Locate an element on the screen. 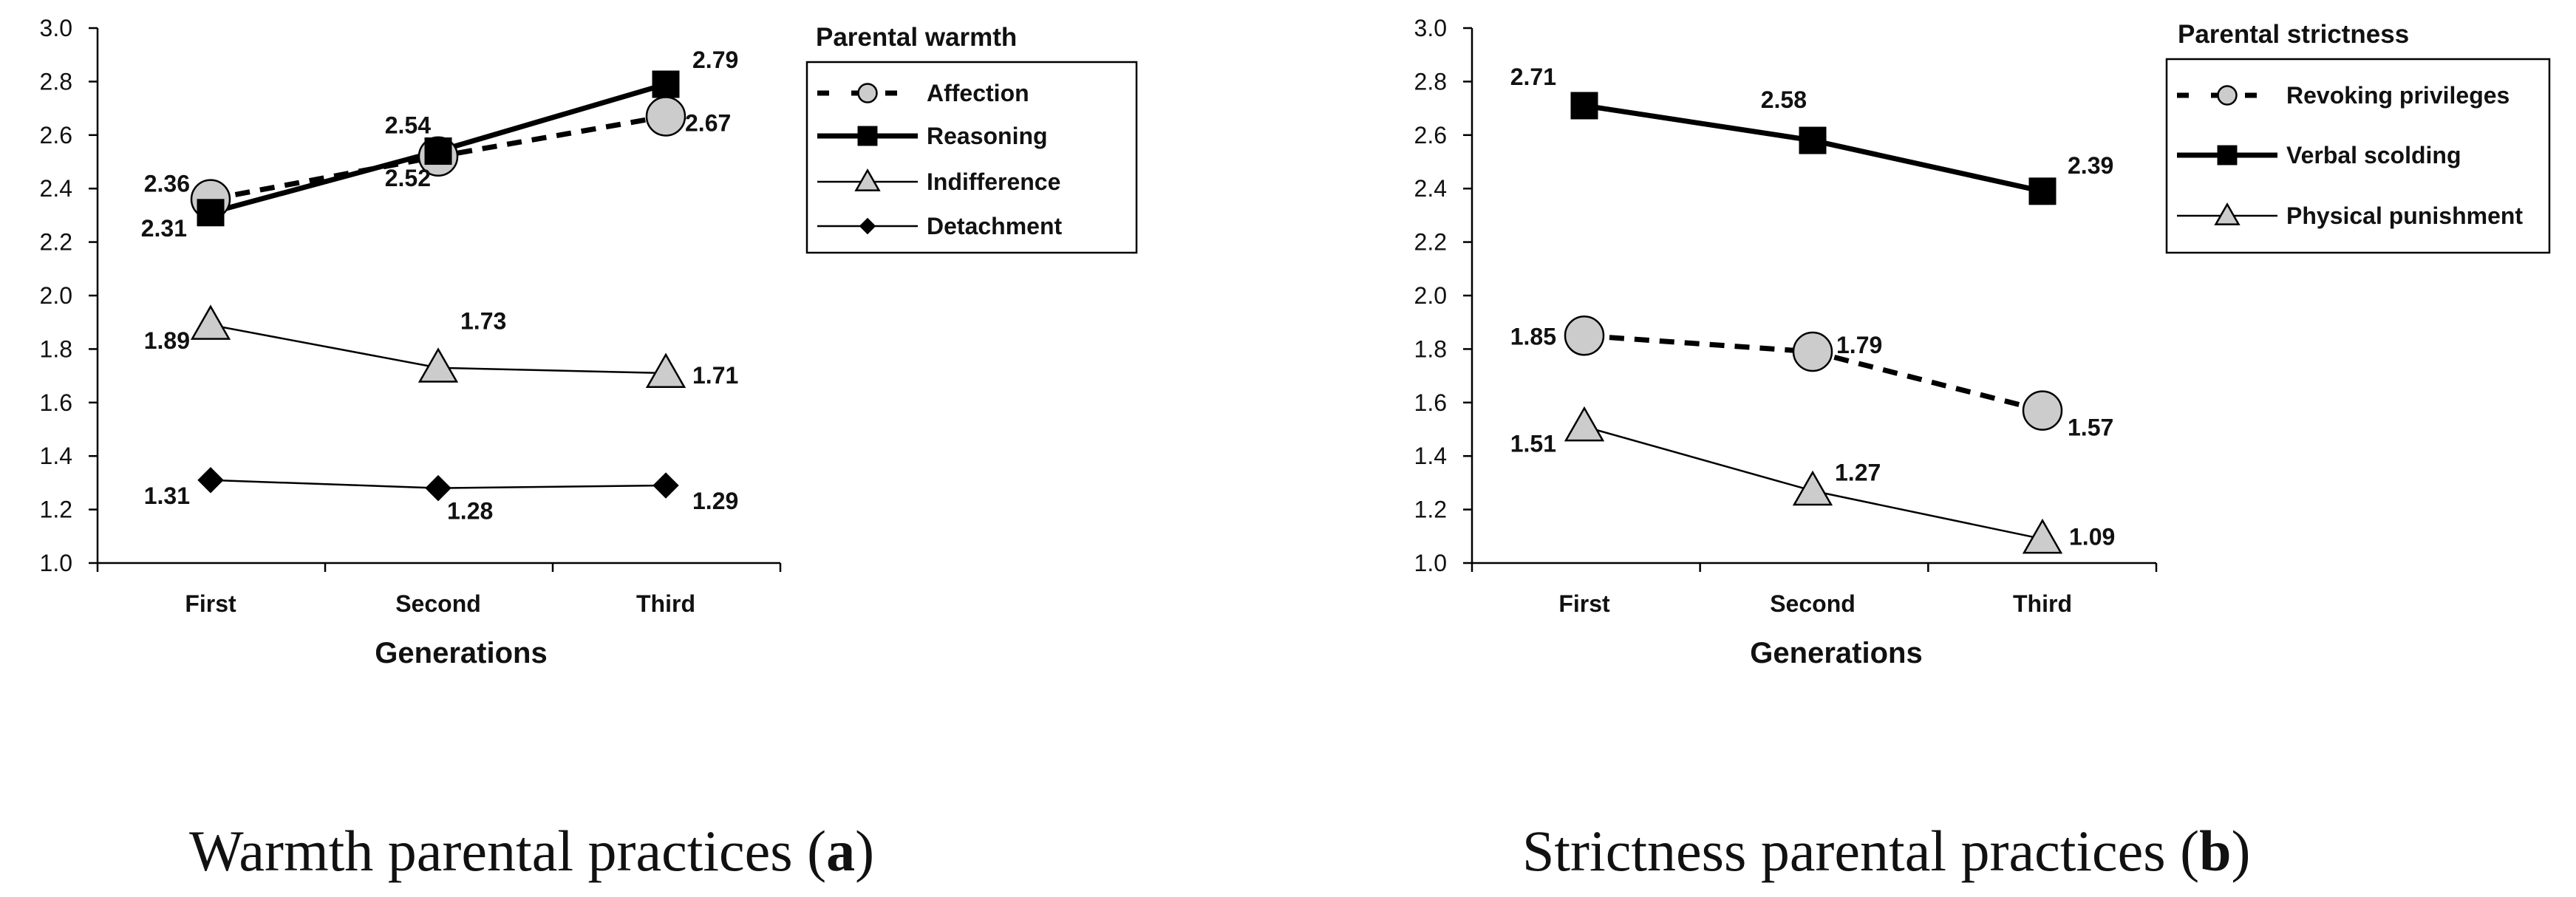 The width and height of the screenshot is (2576, 897). data-point-affection is located at coordinates (665, 116).